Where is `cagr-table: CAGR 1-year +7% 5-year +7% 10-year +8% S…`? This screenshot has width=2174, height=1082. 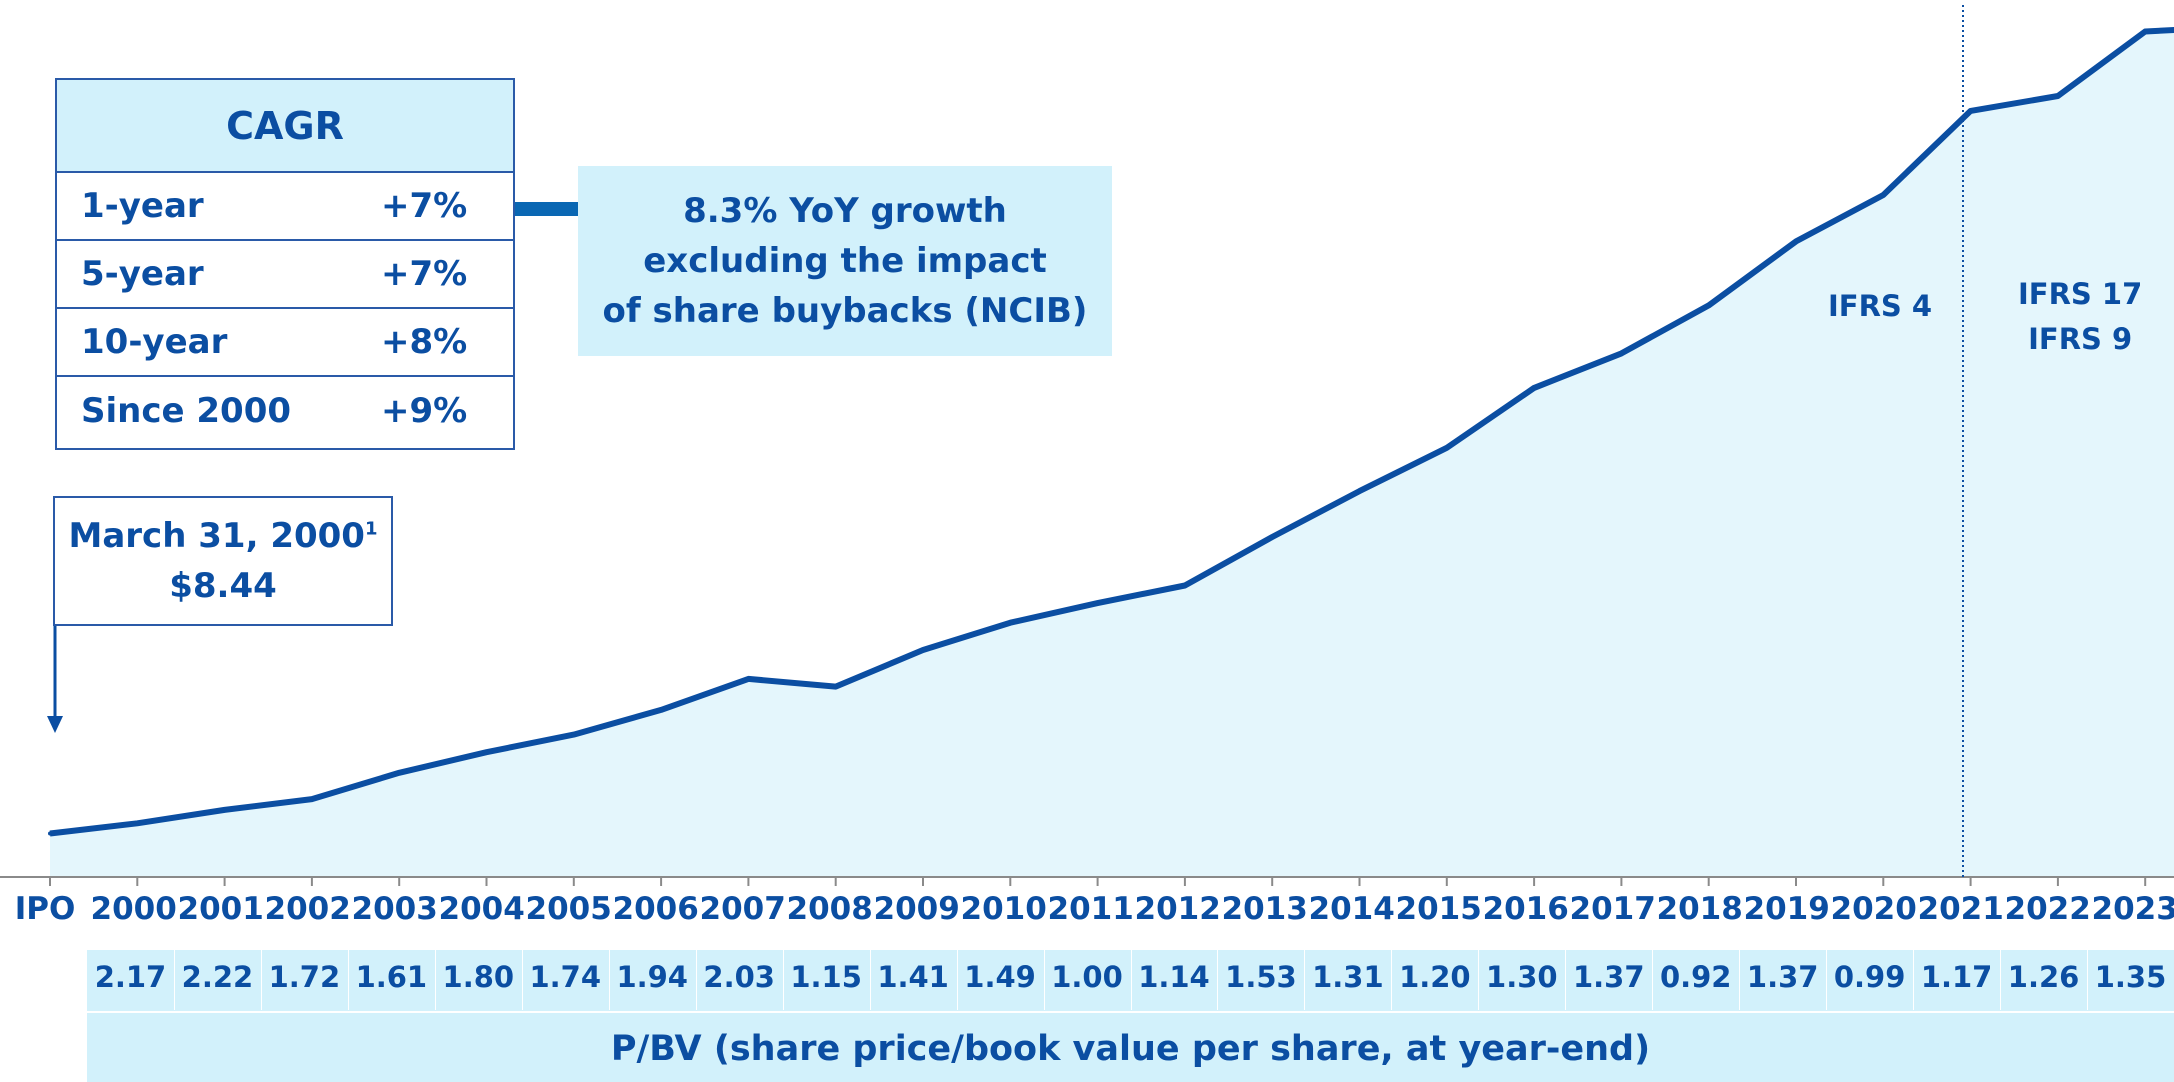 cagr-table: CAGR 1-year +7% 5-year +7% 10-year +8% S… is located at coordinates (285, 264).